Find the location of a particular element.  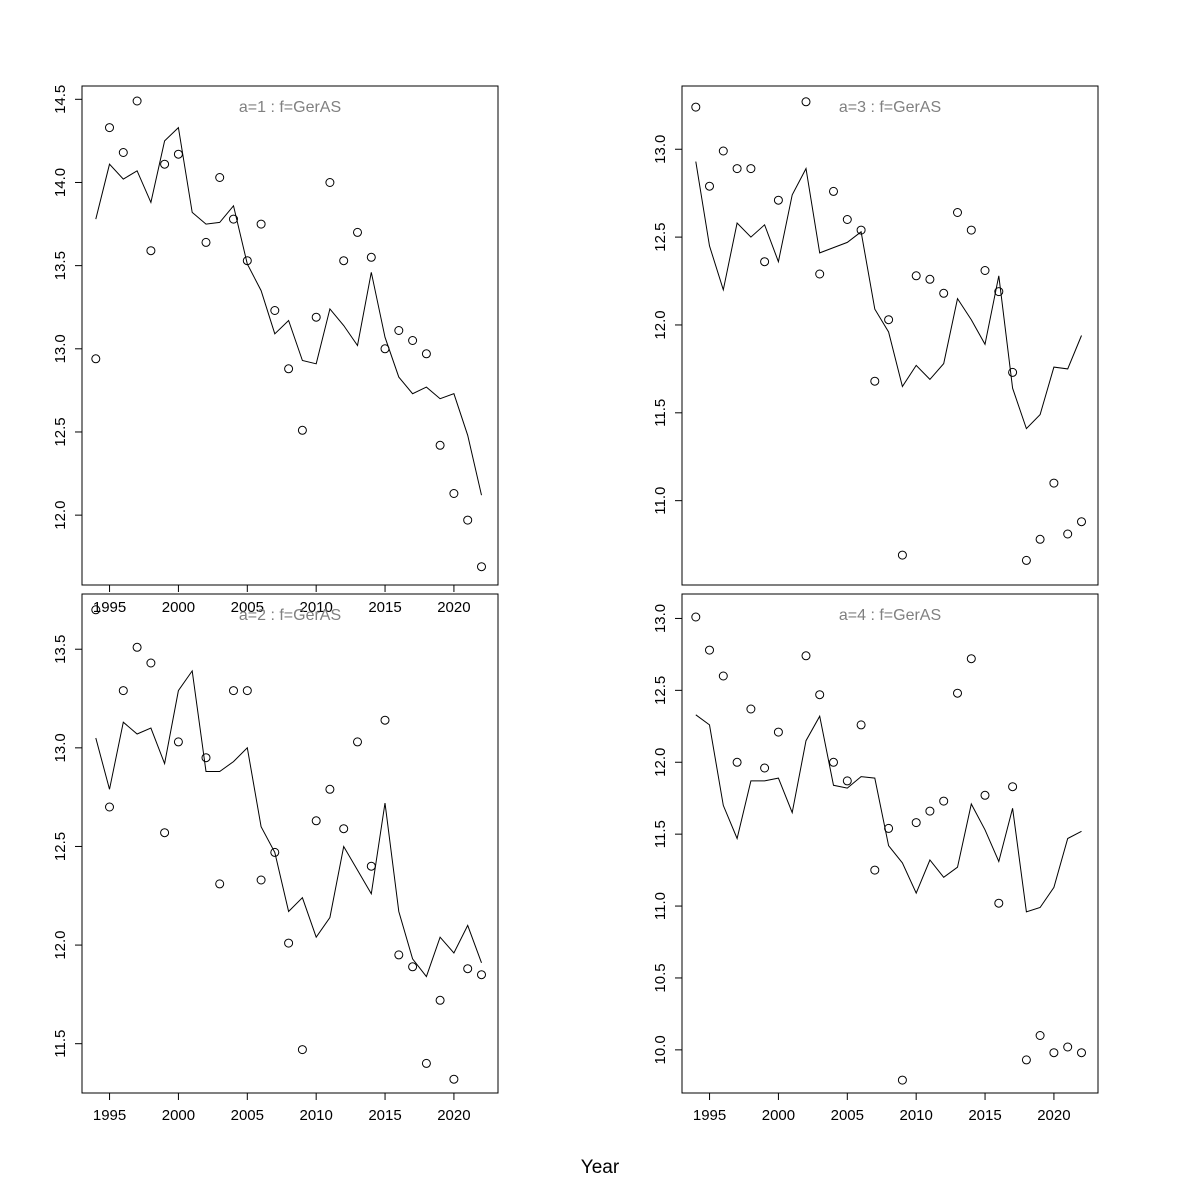

panel-title: a=3 : f=GerAS is located at coordinates (890, 107).